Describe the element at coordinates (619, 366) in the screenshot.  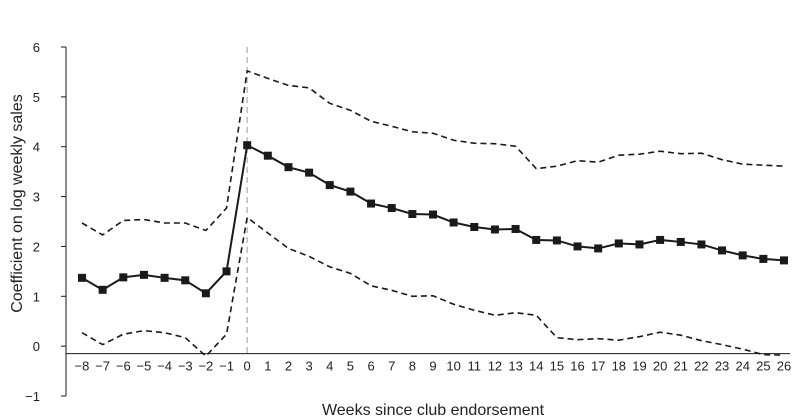
I see `x-tick-label: 18` at that location.